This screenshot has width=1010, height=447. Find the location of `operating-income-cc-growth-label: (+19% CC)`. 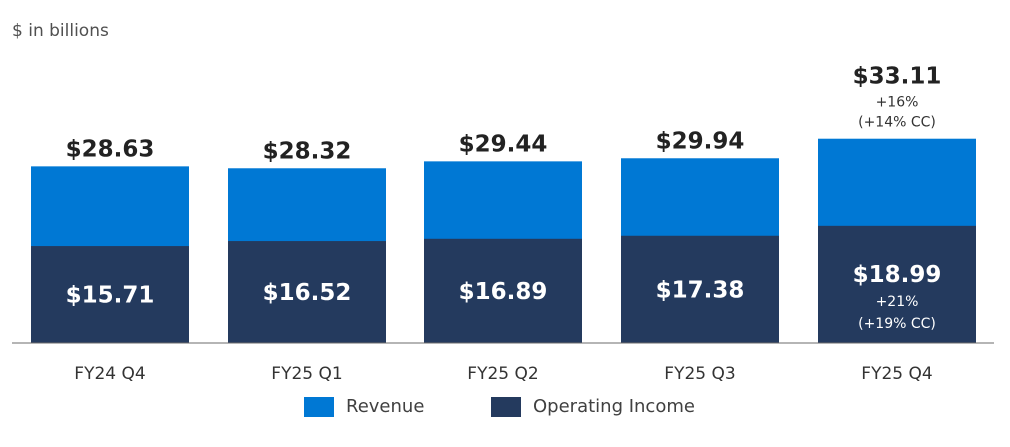

operating-income-cc-growth-label: (+19% CC) is located at coordinates (897, 324).